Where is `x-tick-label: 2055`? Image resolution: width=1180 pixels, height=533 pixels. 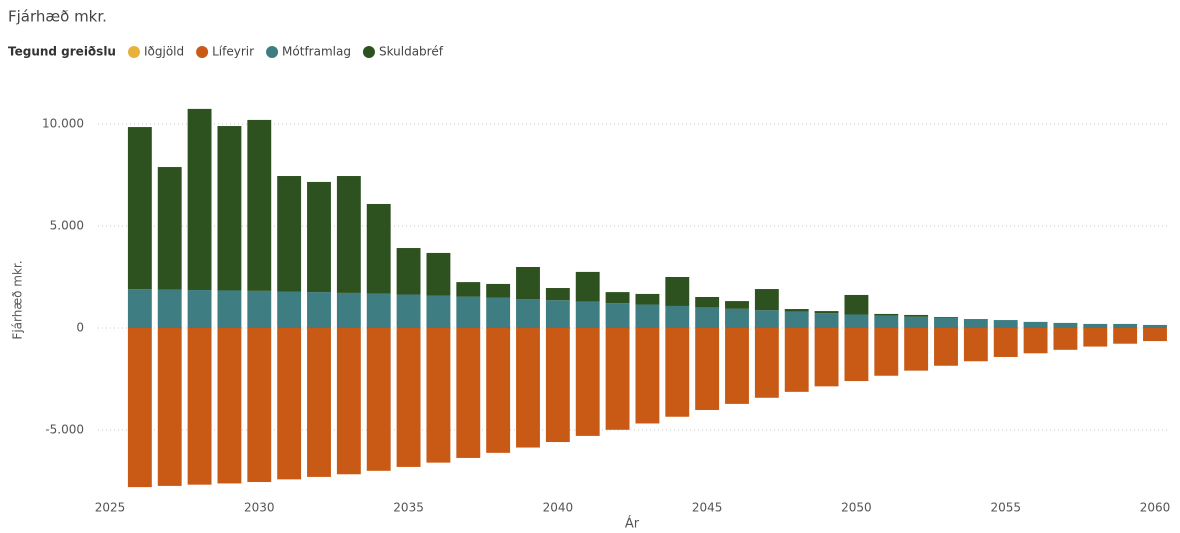 x-tick-label: 2055 is located at coordinates (1005, 508).